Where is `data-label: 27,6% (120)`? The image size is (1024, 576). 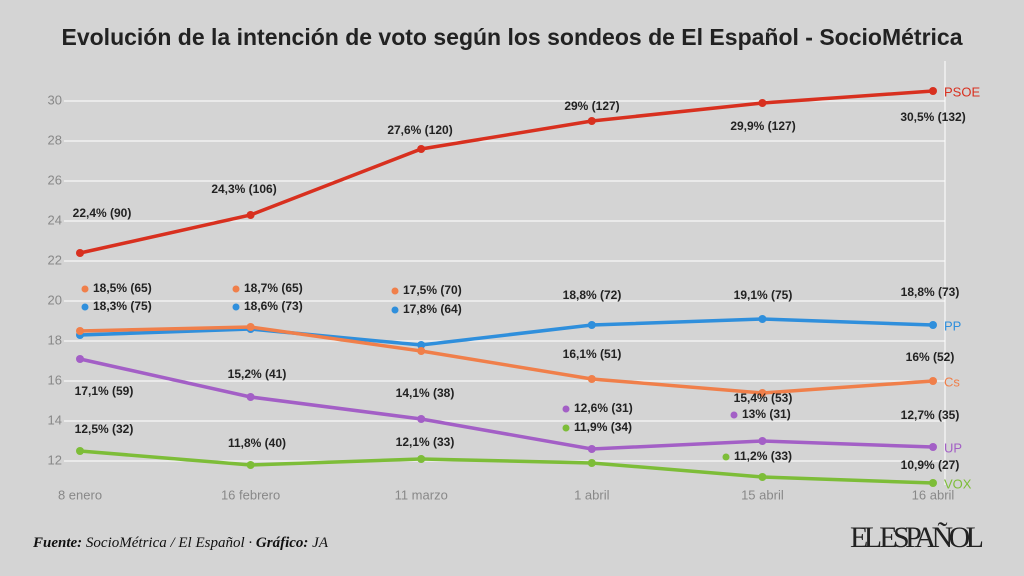
data-label: 27,6% (120) is located at coordinates (419, 130).